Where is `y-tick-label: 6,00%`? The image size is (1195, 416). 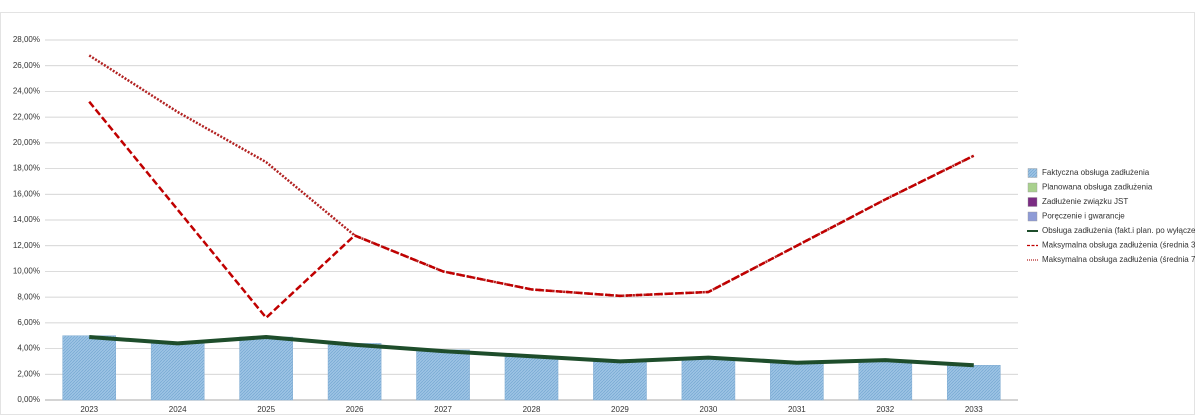 y-tick-label: 6,00% is located at coordinates (28, 322).